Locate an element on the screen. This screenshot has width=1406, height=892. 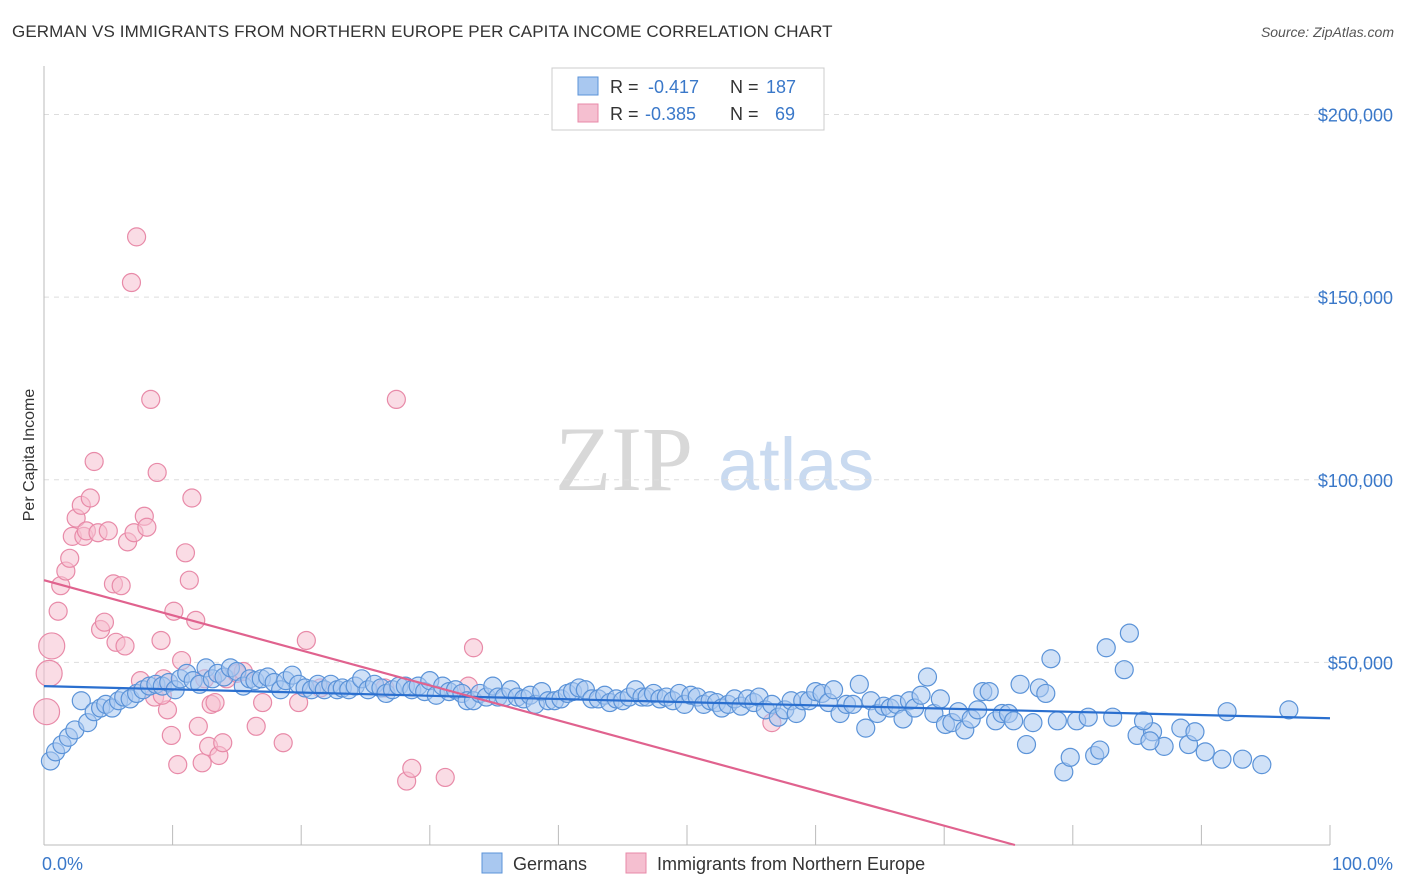
bottom-legend-germans: Germans is located at coordinates (550, 864).